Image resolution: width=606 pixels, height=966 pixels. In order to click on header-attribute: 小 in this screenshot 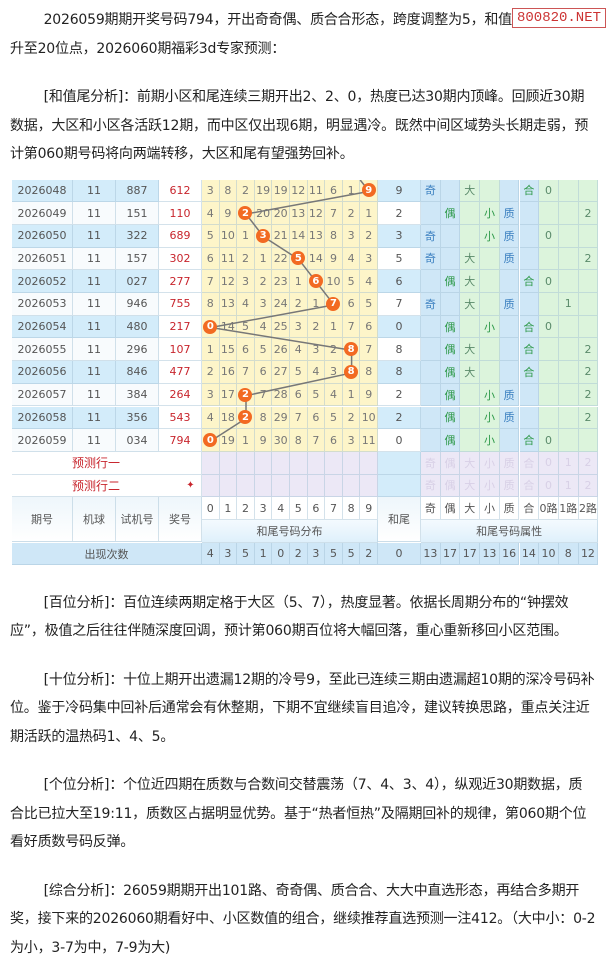, I will do `click(490, 508)`.